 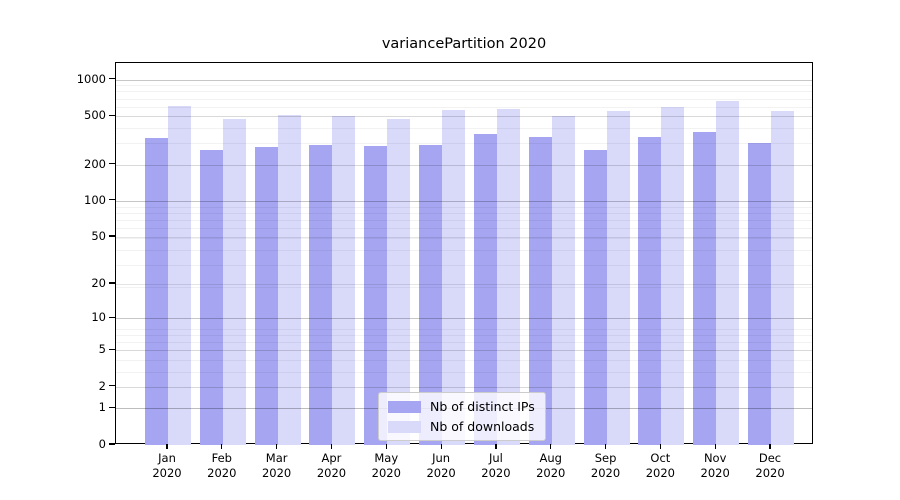 What do you see at coordinates (404, 426) in the screenshot?
I see `legend-swatch-downloads-icon` at bounding box center [404, 426].